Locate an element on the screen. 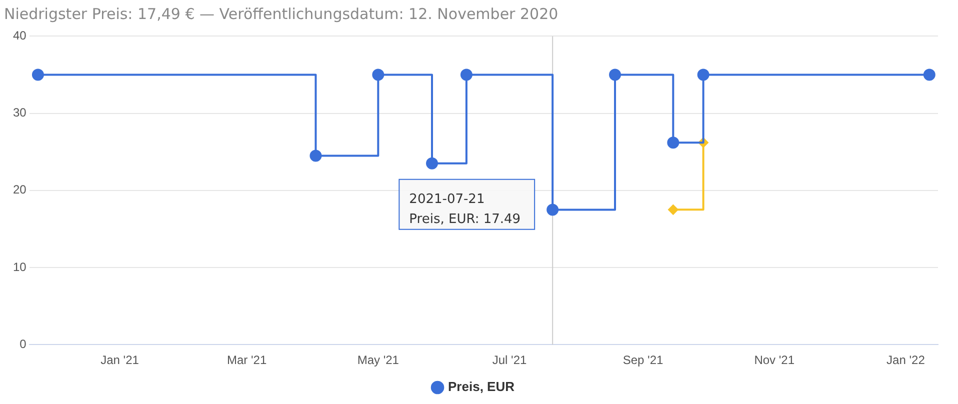 The image size is (958, 404). y-tick-label: 30 is located at coordinates (19, 113).